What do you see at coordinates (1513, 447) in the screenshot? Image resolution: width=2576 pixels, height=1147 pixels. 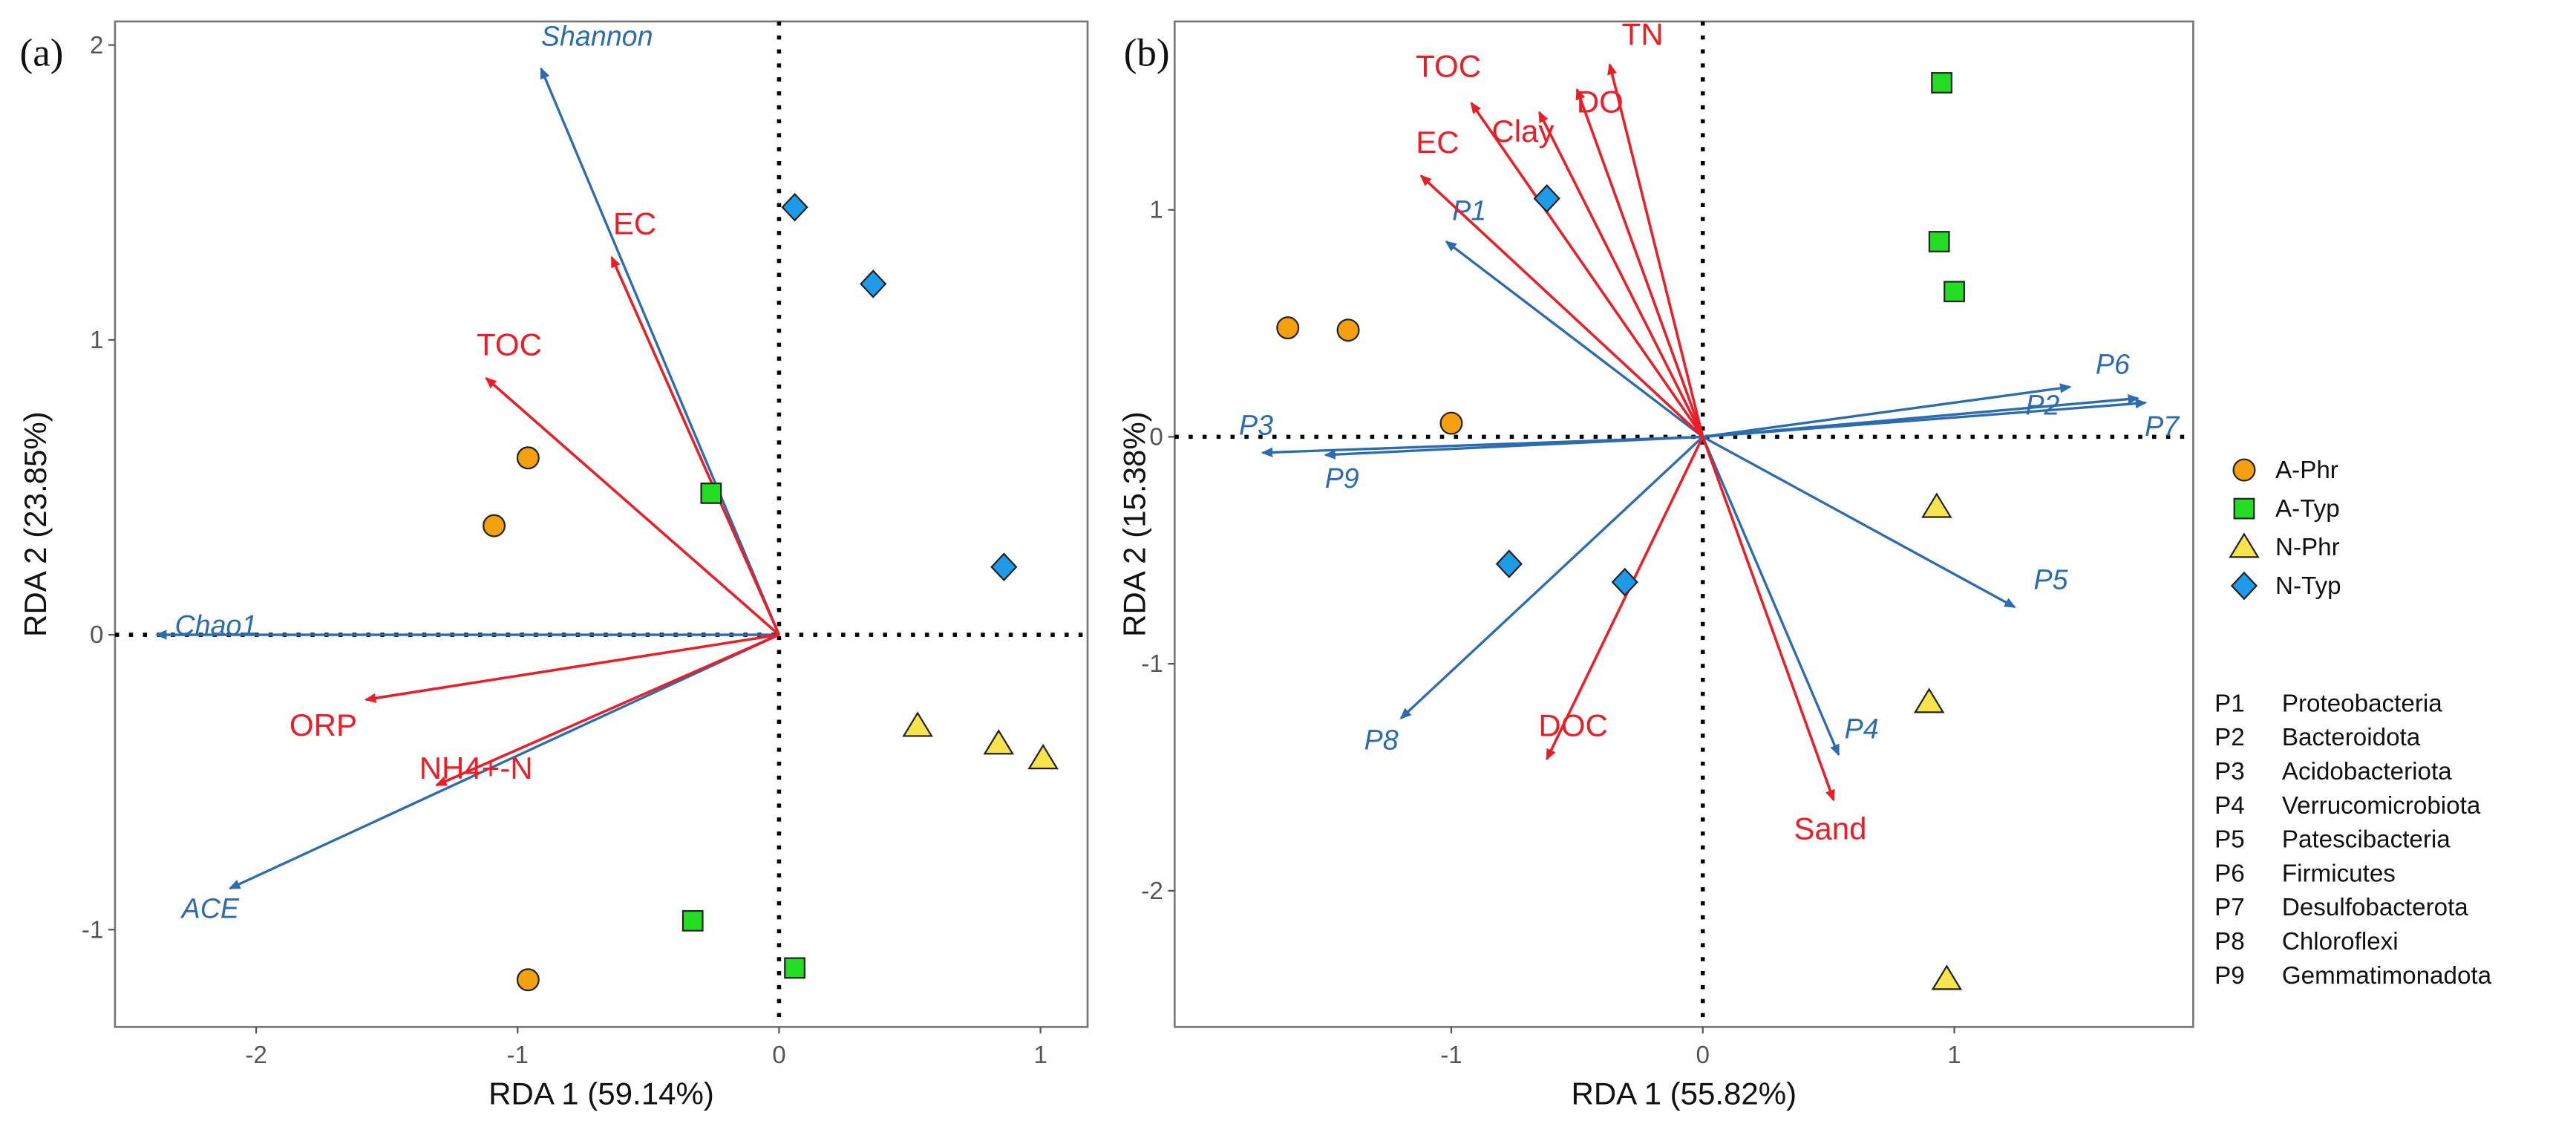 I see `species-arrow-p9` at bounding box center [1513, 447].